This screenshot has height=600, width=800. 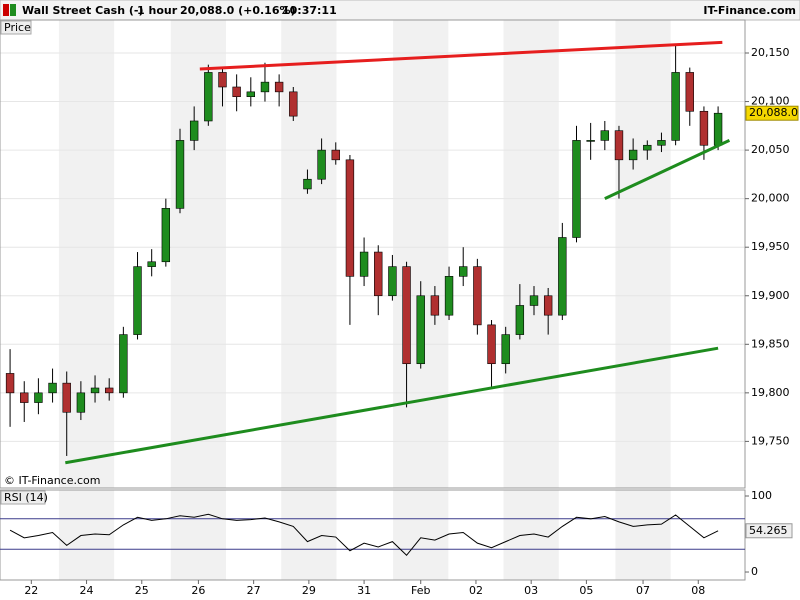 What do you see at coordinates (364, 535) in the screenshot?
I see `rsi-line` at bounding box center [364, 535].